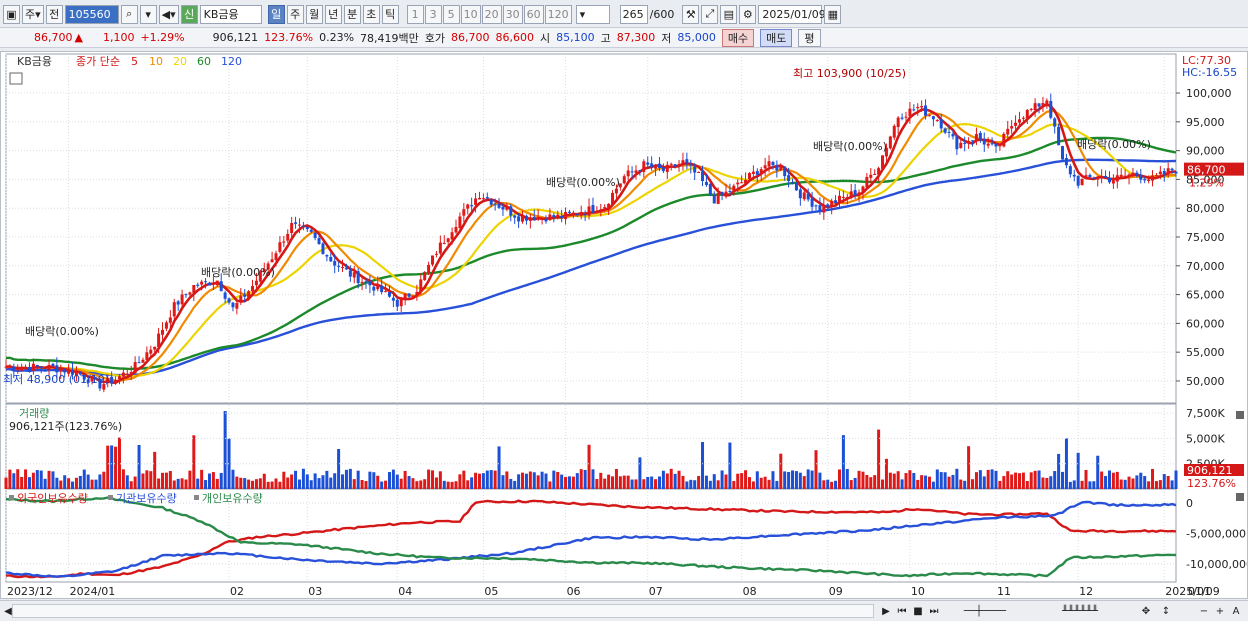 The image size is (1248, 621). I want to click on period-tab-2: 월, so click(314, 14).